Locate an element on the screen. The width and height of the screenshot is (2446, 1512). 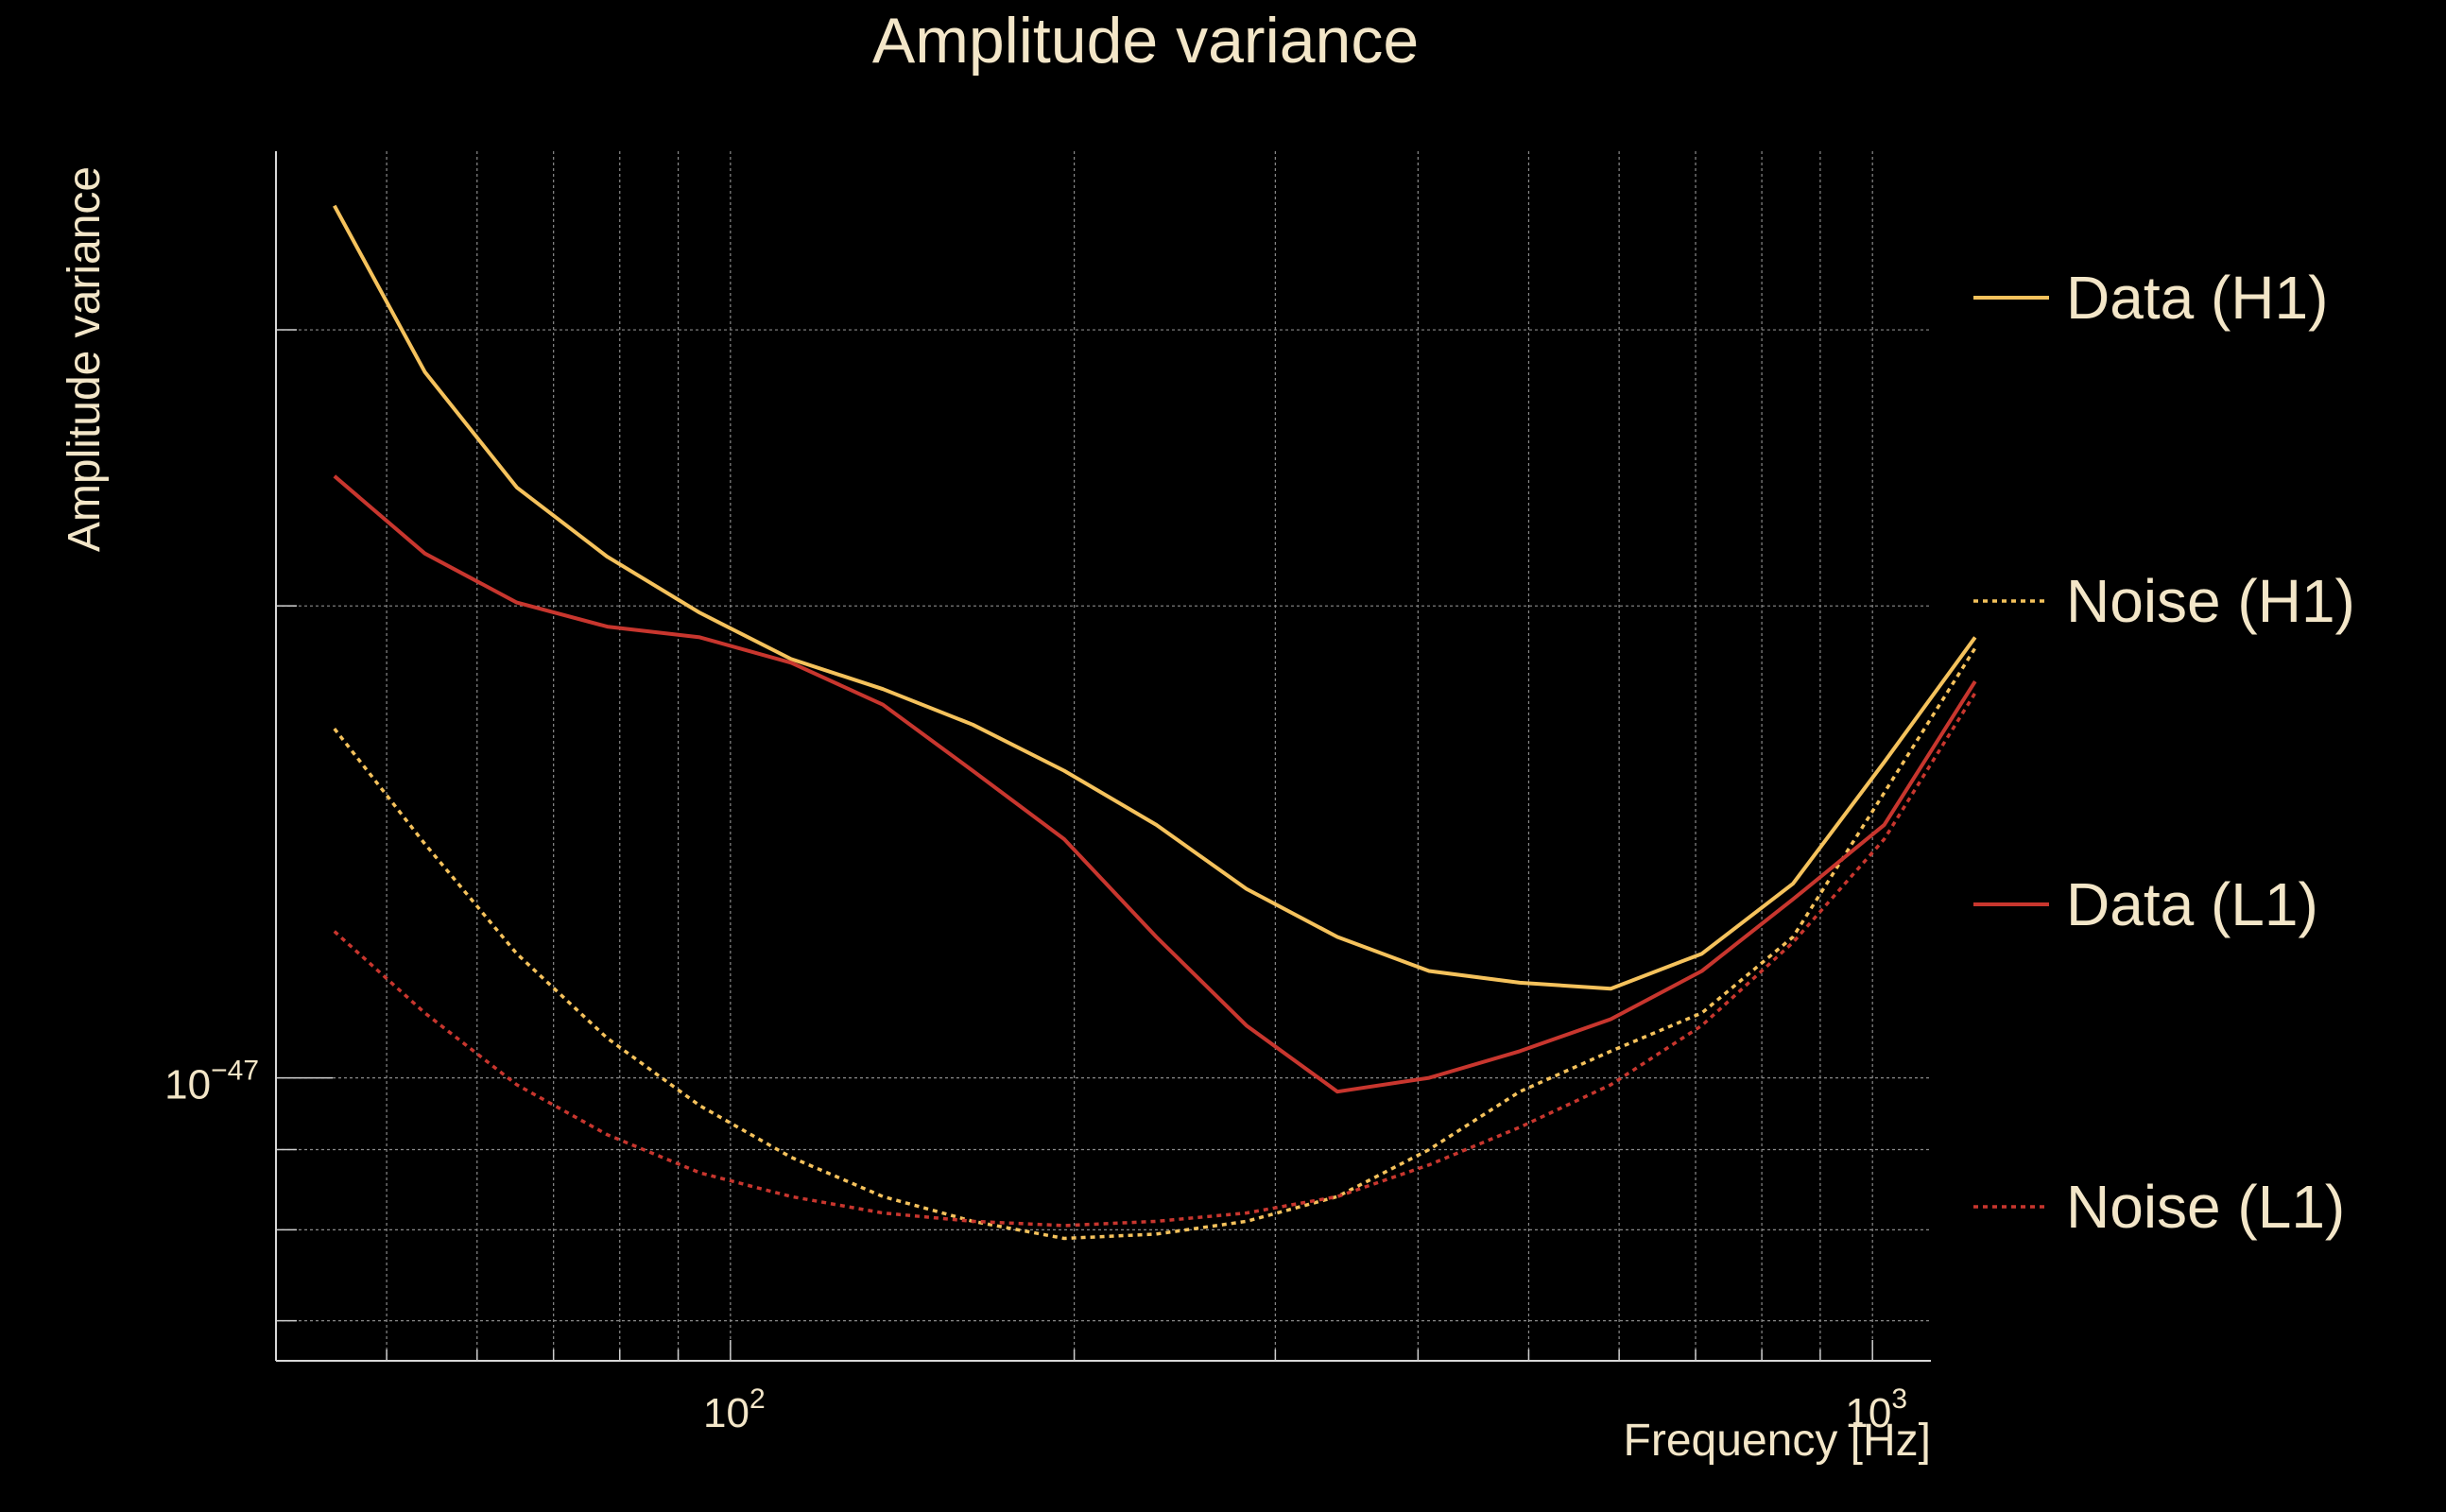
legend-label-data-h1: Data (H1) is located at coordinates (2197, 298).